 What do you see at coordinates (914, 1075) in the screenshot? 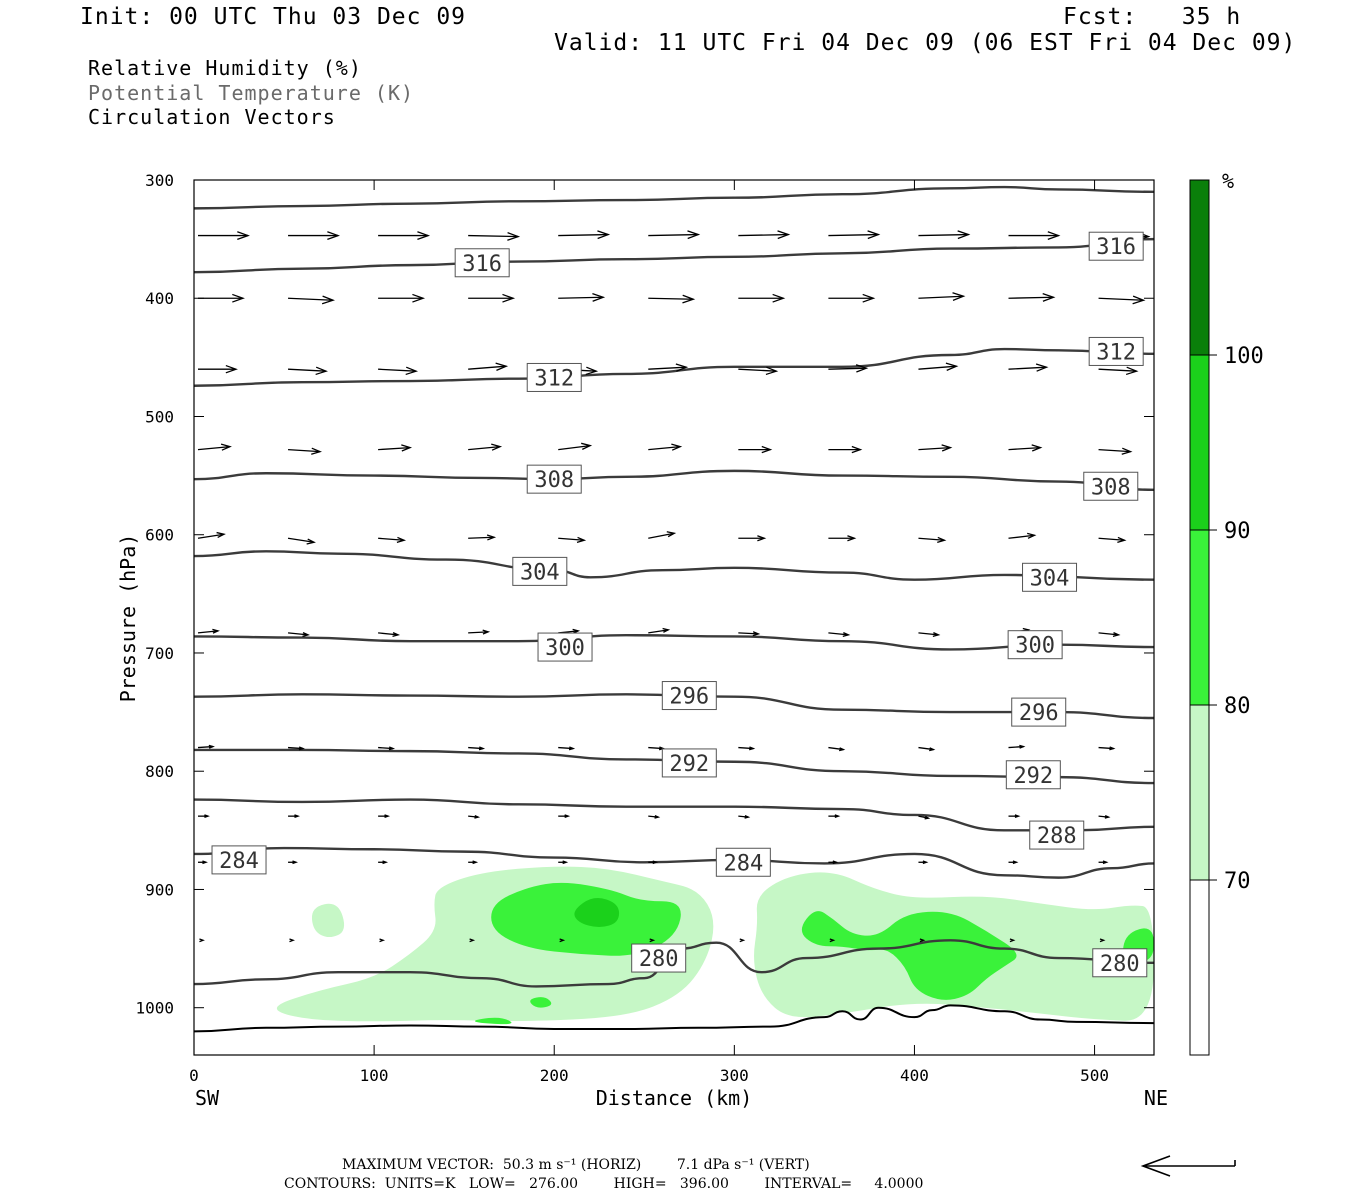
I see `x-tick-label: 400` at bounding box center [914, 1075].